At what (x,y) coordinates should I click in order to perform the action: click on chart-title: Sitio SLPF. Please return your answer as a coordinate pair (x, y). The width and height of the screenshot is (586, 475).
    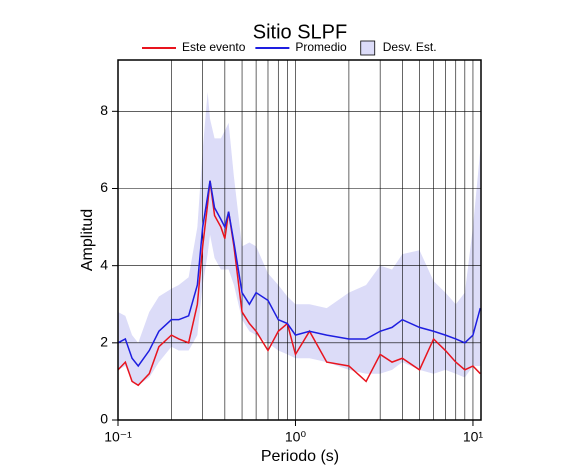
    Looking at the image, I should click on (300, 32).